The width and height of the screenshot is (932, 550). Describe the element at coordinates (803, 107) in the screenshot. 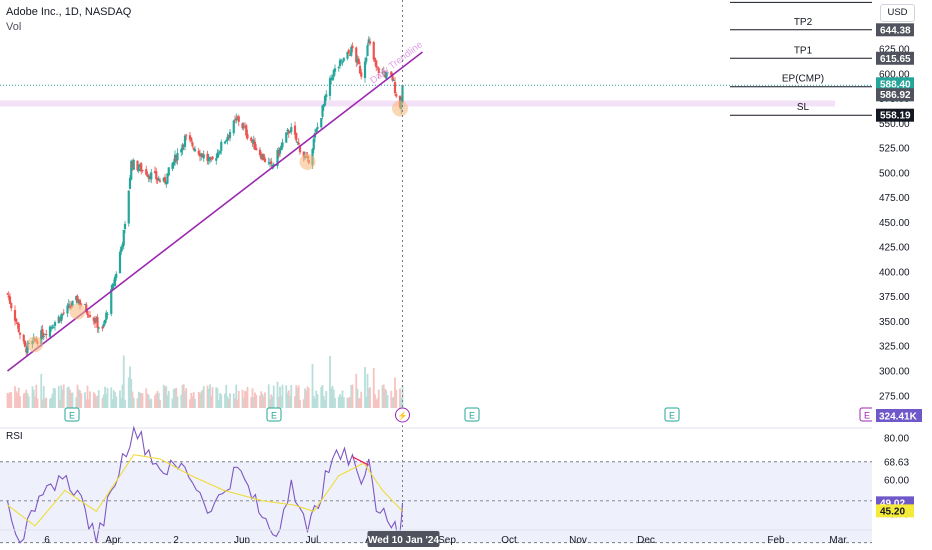

I see `level-label: SL` at that location.